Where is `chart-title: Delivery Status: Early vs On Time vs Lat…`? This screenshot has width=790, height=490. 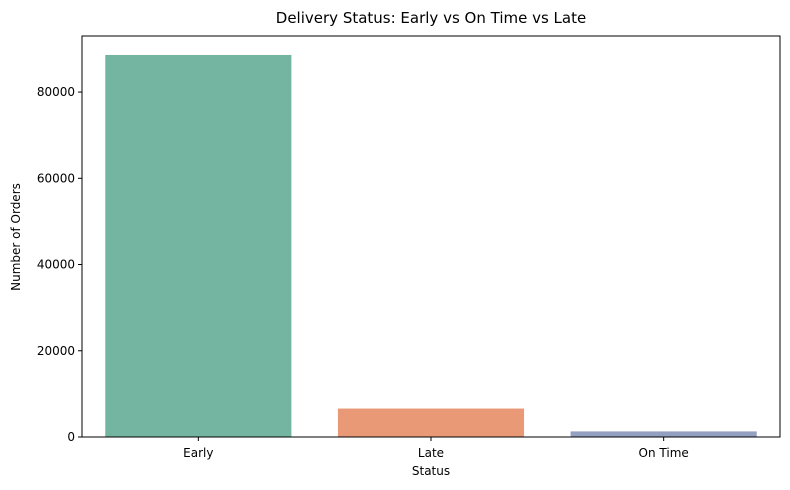
chart-title: Delivery Status: Early vs On Time vs Lat… is located at coordinates (431, 18).